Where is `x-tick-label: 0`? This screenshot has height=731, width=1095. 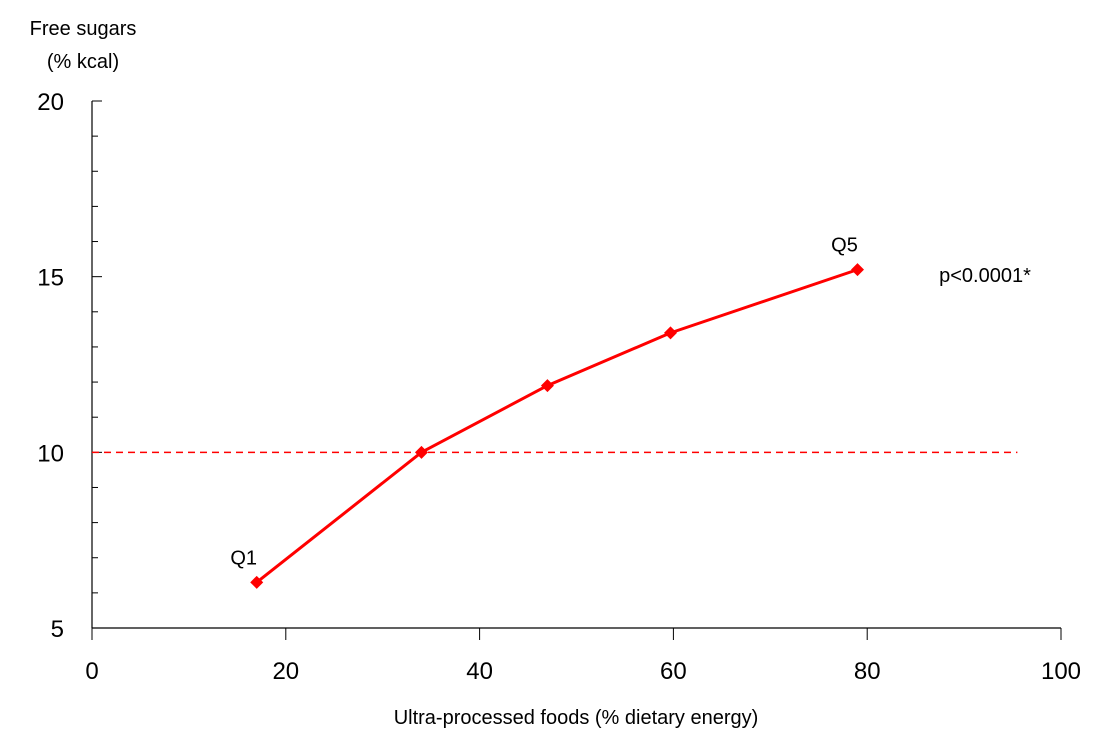
x-tick-label: 0 is located at coordinates (91, 671).